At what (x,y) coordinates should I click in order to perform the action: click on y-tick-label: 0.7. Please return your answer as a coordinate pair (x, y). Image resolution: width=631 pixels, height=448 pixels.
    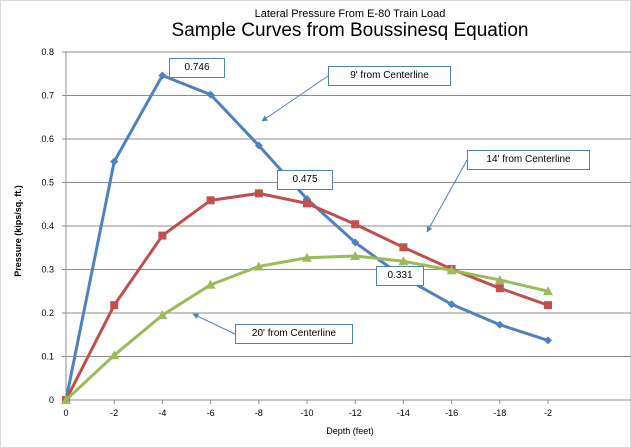
    Looking at the image, I should click on (47, 96).